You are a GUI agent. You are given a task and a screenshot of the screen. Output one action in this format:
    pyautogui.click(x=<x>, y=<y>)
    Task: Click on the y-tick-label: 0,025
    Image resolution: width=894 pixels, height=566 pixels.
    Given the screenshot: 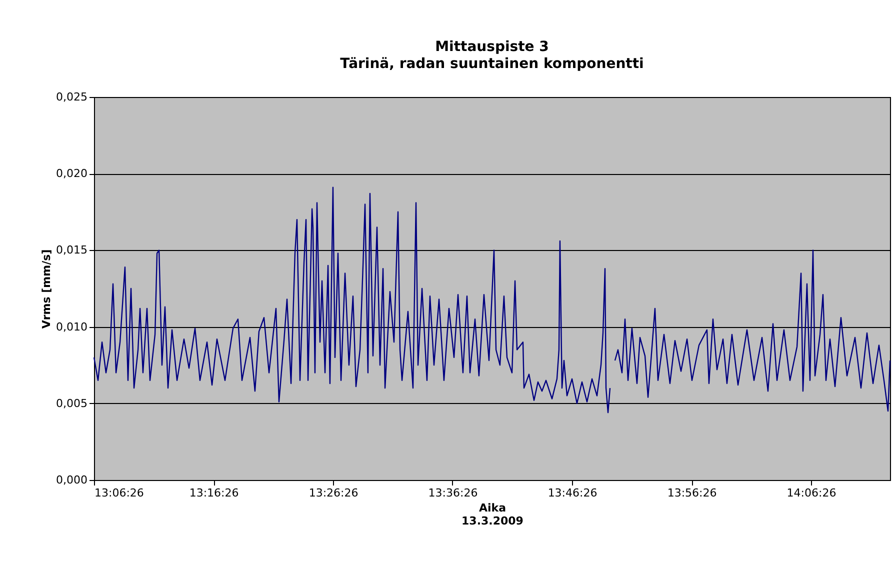 What is the action you would take?
    pyautogui.click(x=72, y=97)
    